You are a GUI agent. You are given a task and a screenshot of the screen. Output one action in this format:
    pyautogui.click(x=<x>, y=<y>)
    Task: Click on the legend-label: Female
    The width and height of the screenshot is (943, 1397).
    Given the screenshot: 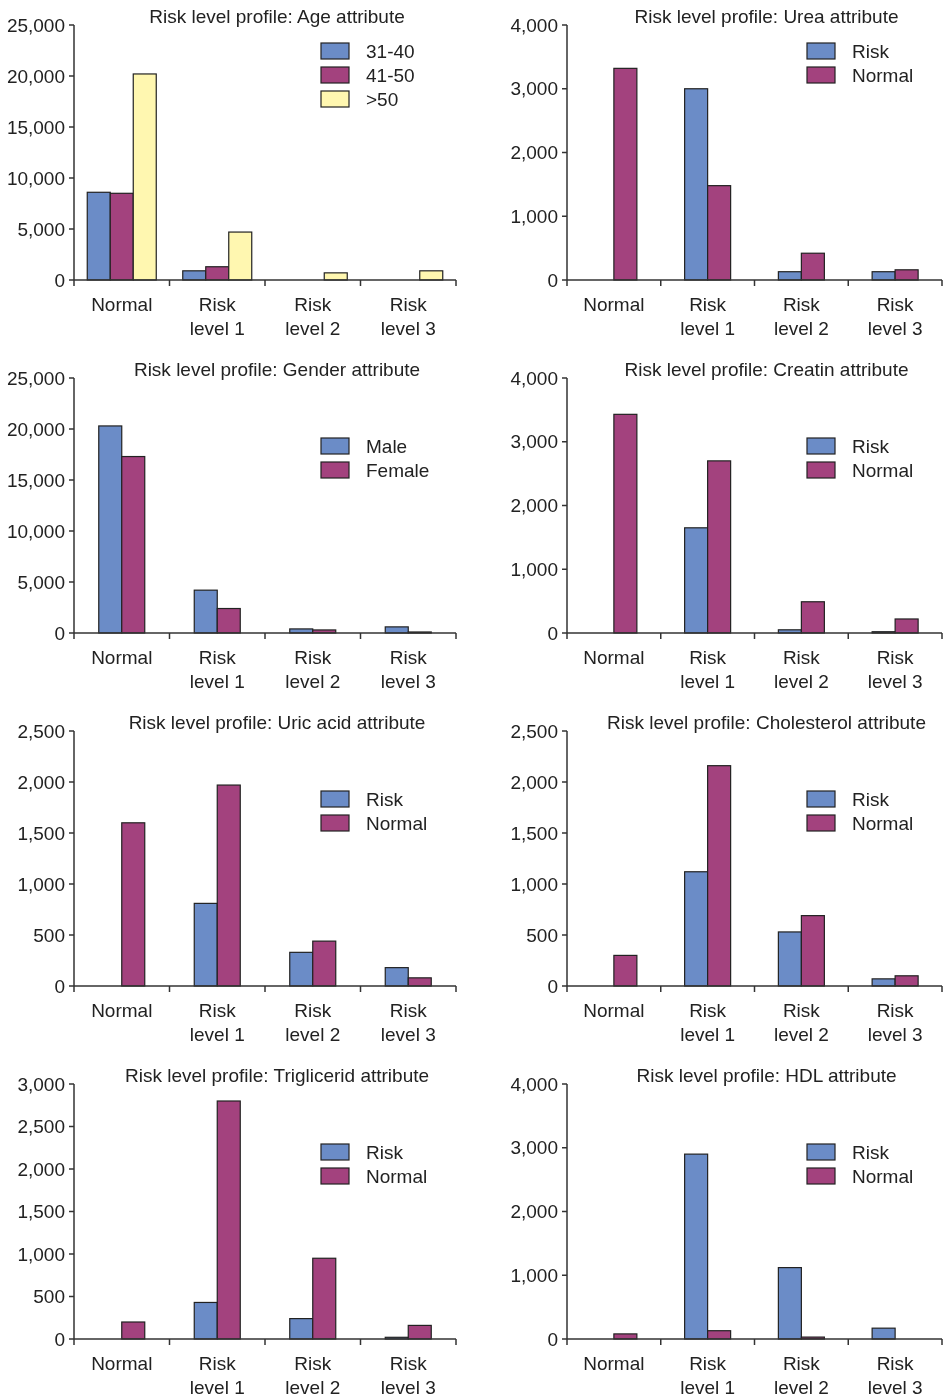 What is the action you would take?
    pyautogui.click(x=398, y=470)
    